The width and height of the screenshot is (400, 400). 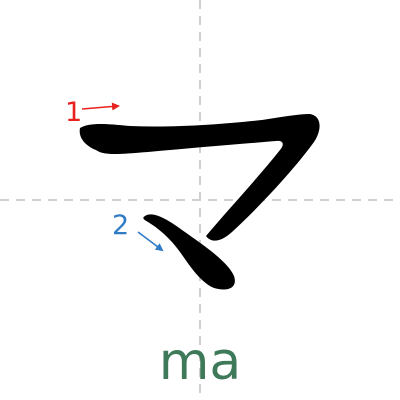 What do you see at coordinates (200, 362) in the screenshot?
I see `romaji-label: ma` at bounding box center [200, 362].